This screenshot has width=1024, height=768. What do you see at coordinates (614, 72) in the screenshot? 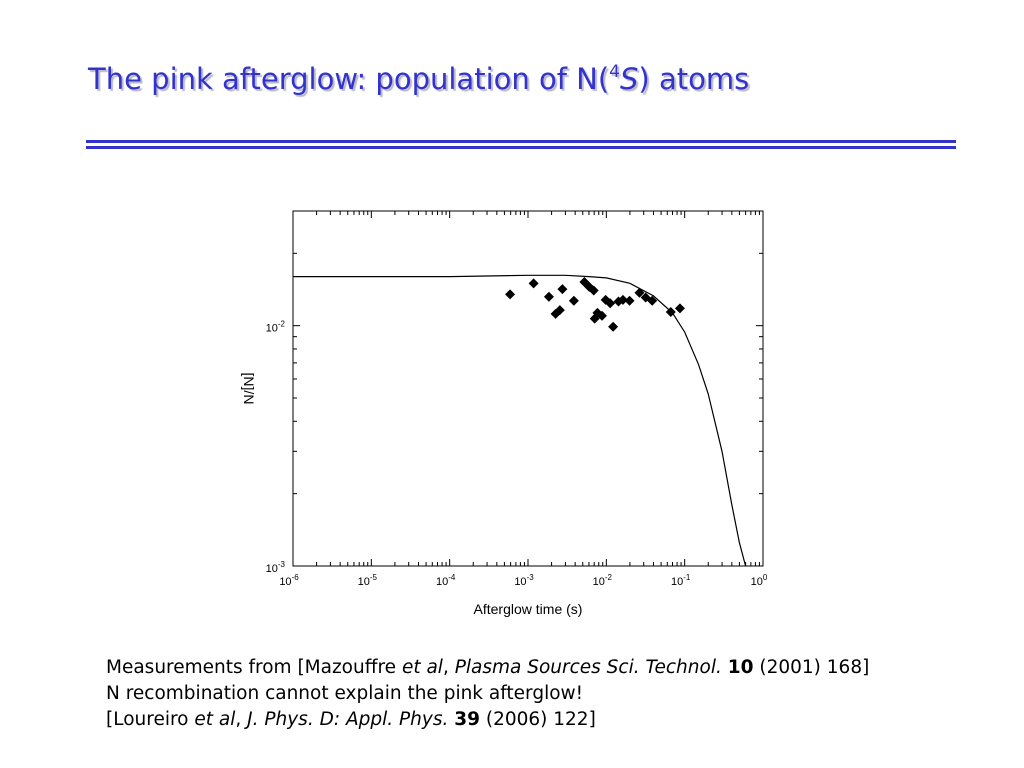
I see `title-superscript: 4` at bounding box center [614, 72].